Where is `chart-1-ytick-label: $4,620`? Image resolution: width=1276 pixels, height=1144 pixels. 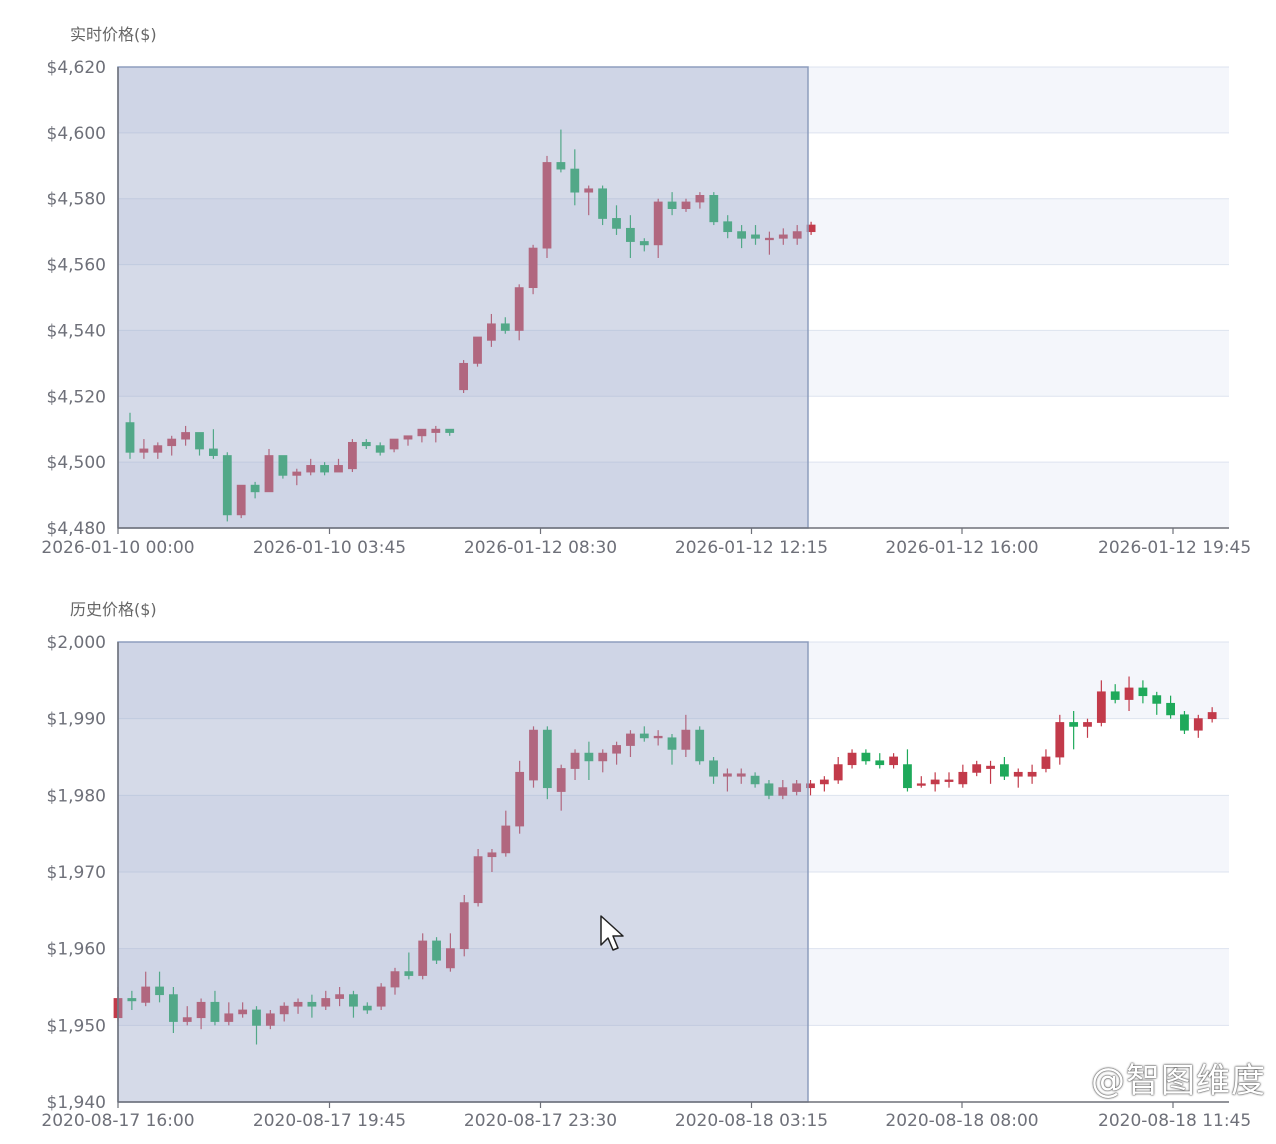 chart-1-ytick-label: $4,620 is located at coordinates (76, 68).